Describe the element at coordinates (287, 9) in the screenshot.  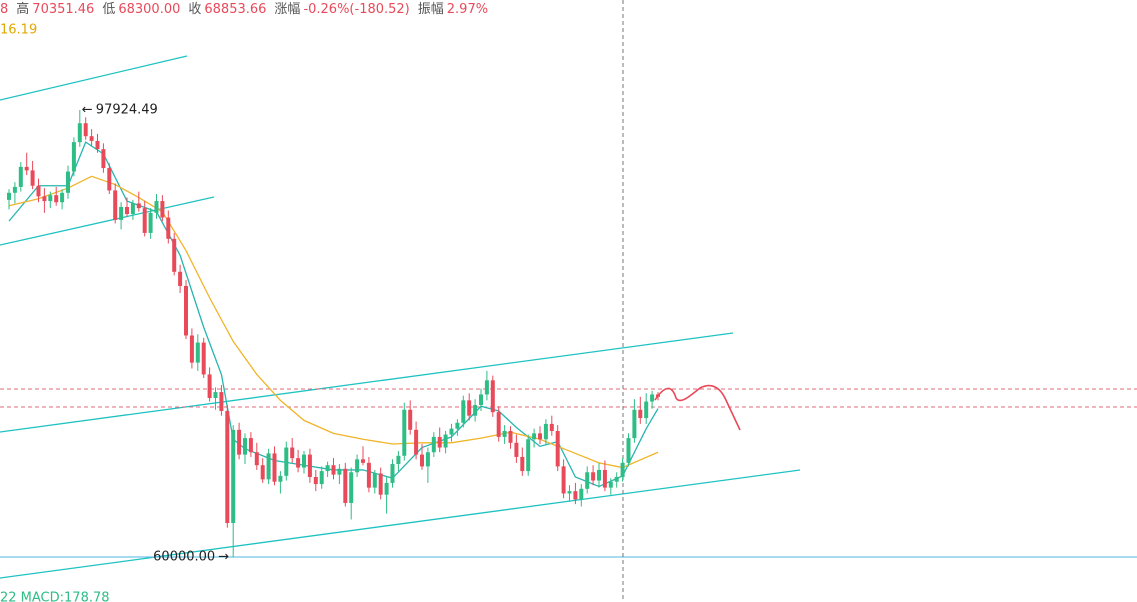
I see `header-item: 涨幅` at that location.